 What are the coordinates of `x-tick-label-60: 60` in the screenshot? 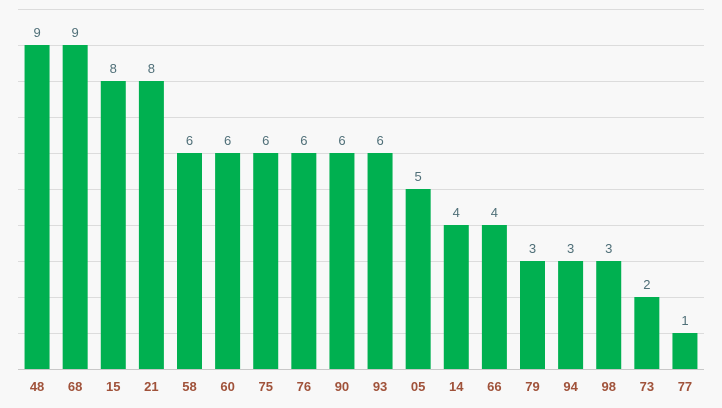 It's located at (227, 386).